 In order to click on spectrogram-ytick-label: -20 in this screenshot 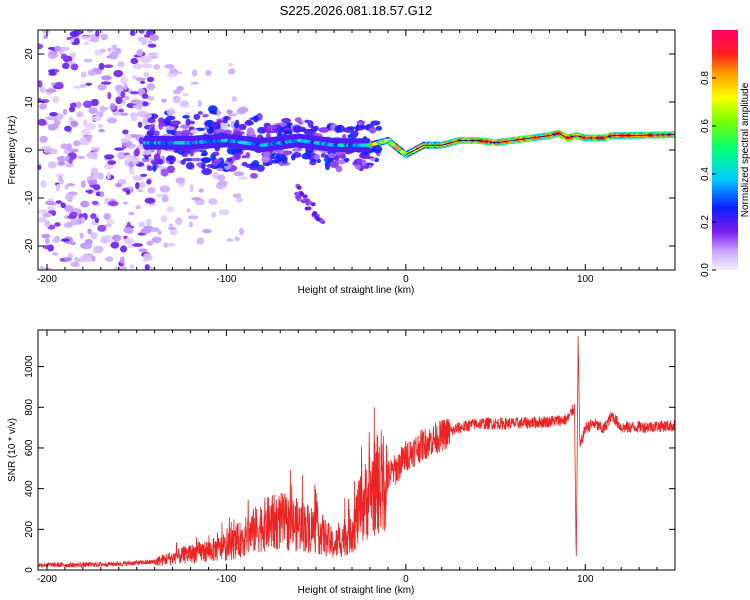, I will do `click(29, 245)`.